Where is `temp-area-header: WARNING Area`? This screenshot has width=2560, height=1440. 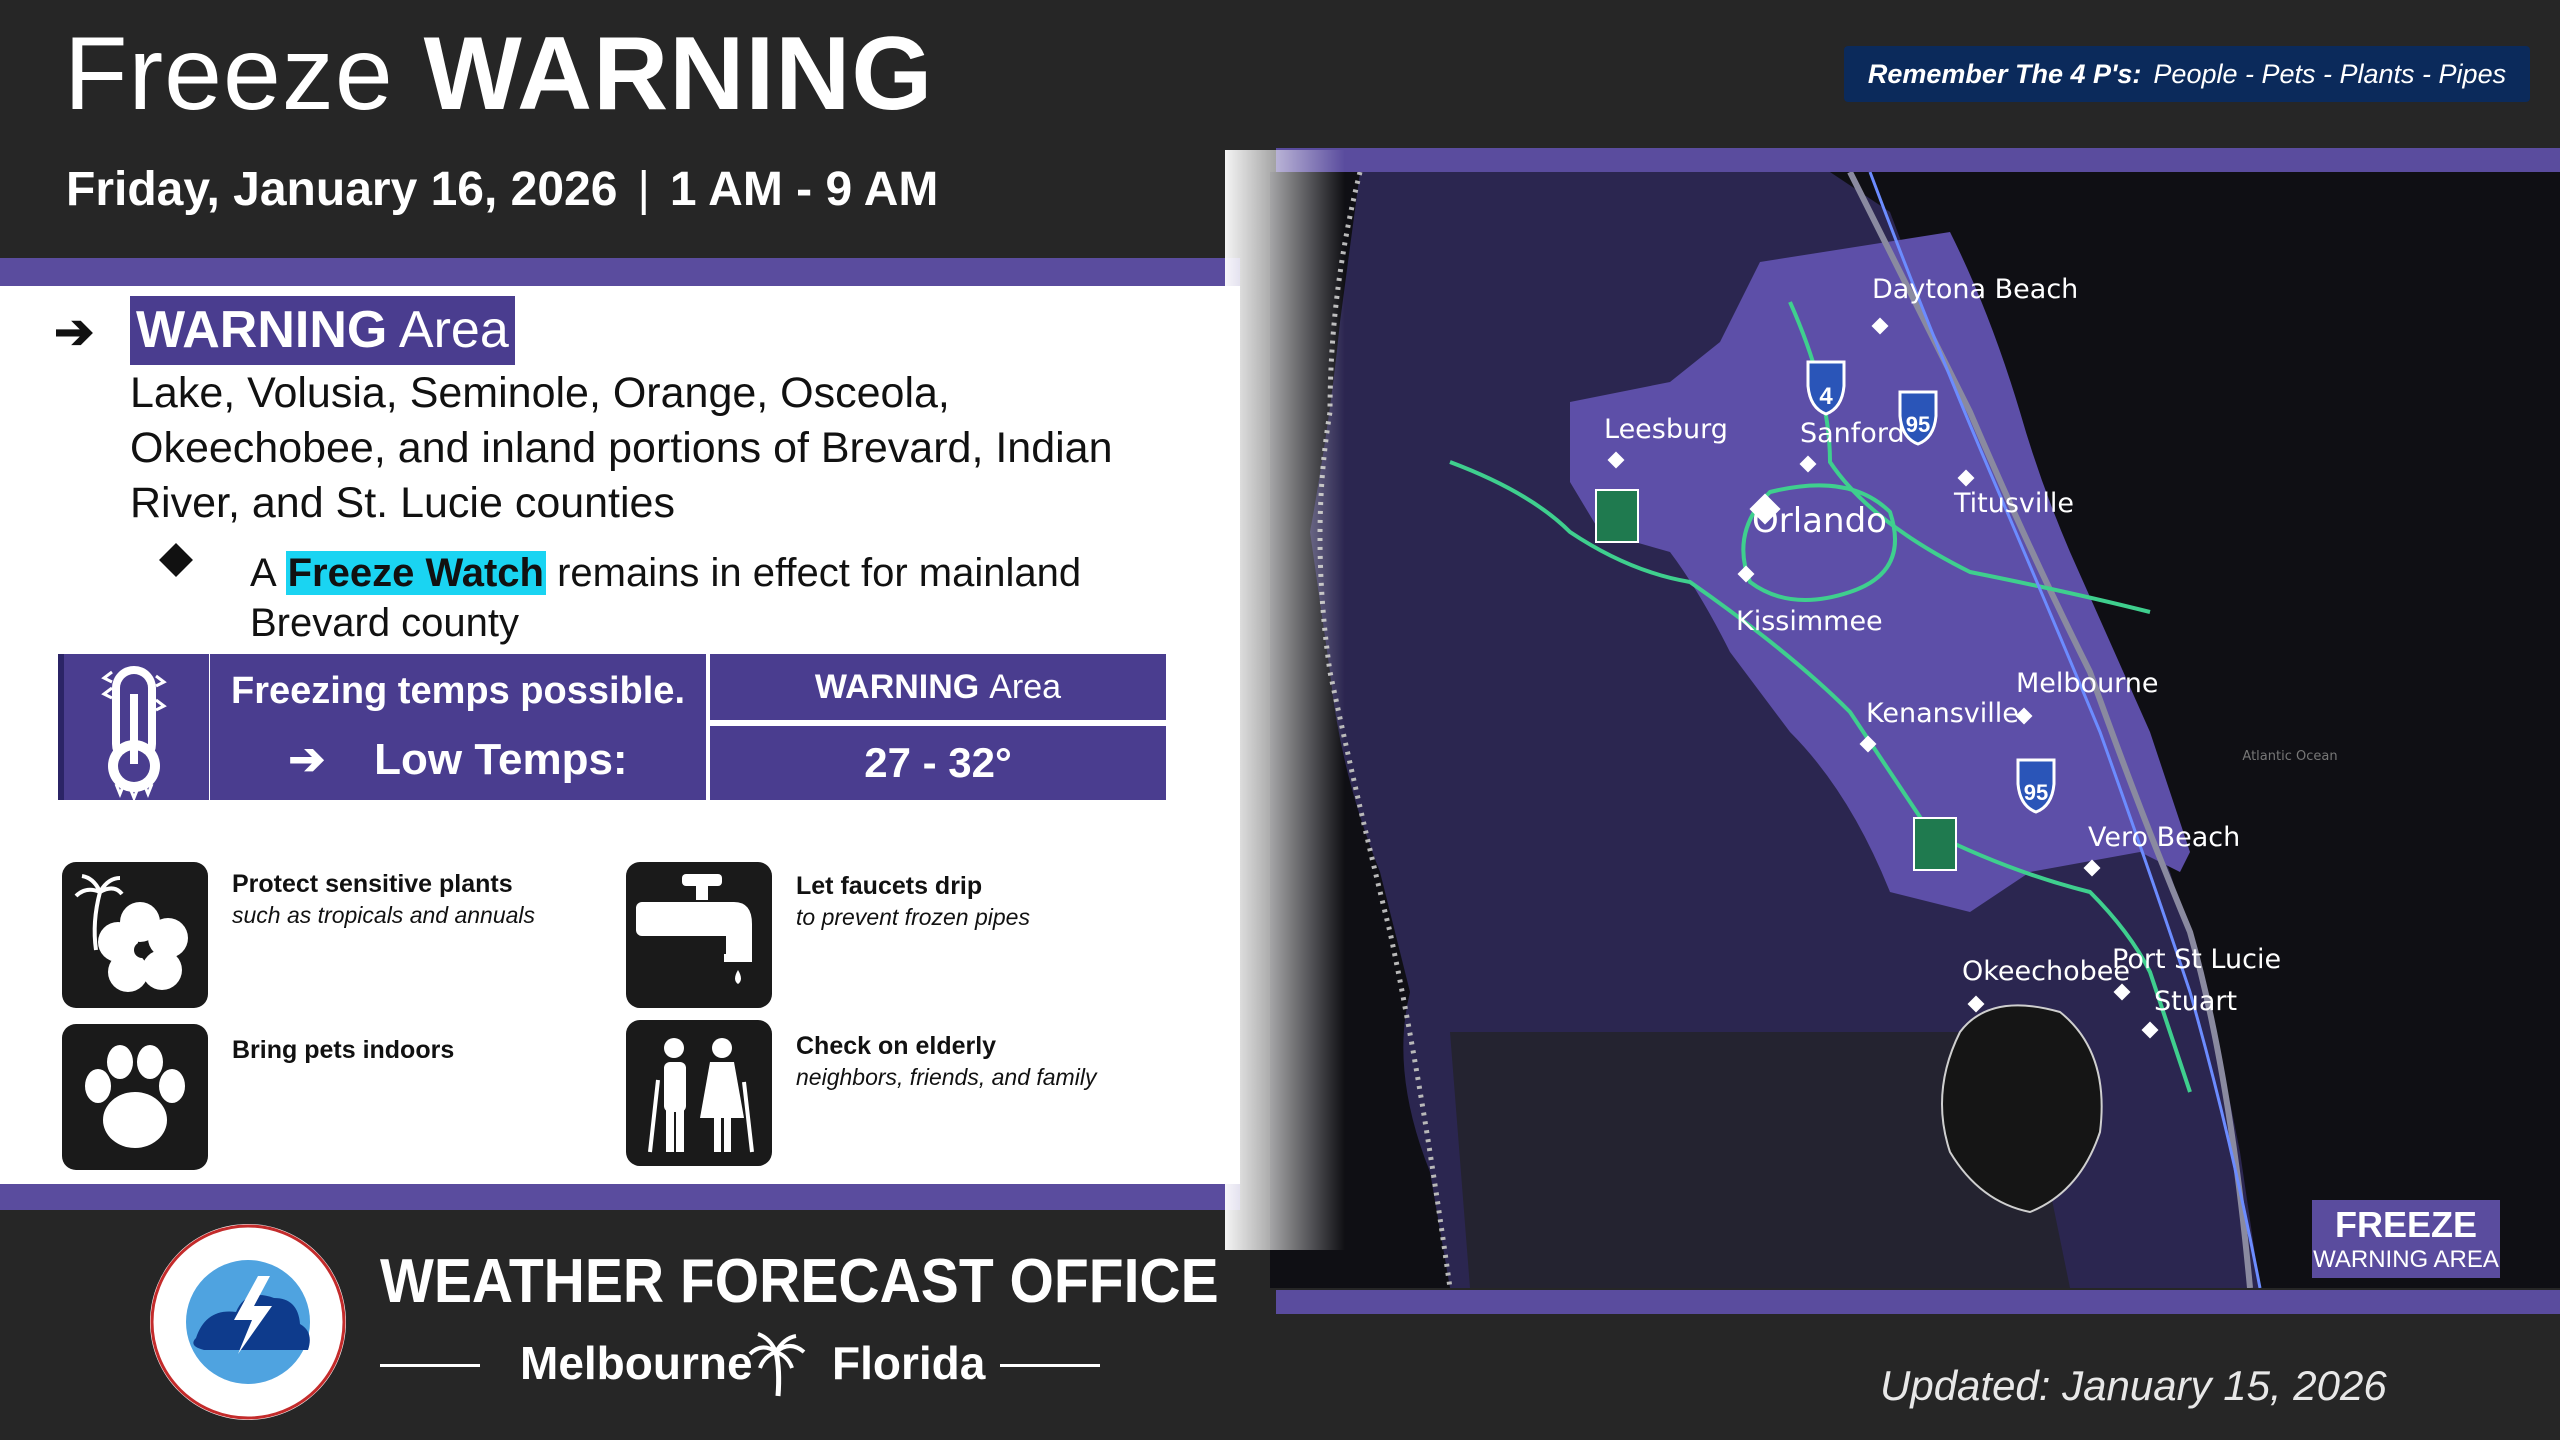
temp-area-header: WARNING Area is located at coordinates (938, 687).